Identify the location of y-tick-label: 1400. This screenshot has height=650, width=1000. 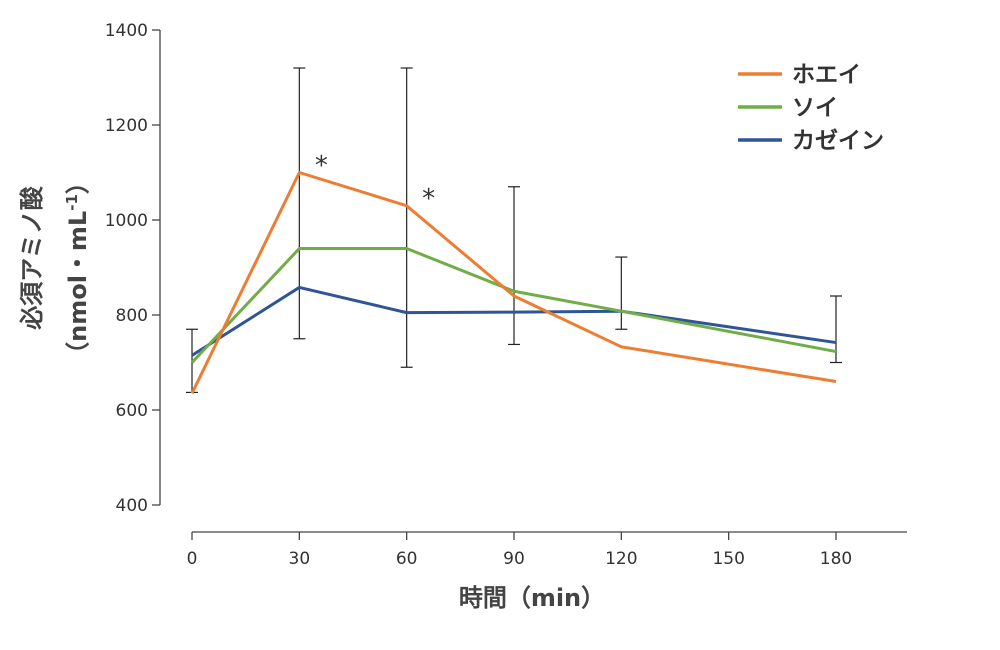
(126, 31).